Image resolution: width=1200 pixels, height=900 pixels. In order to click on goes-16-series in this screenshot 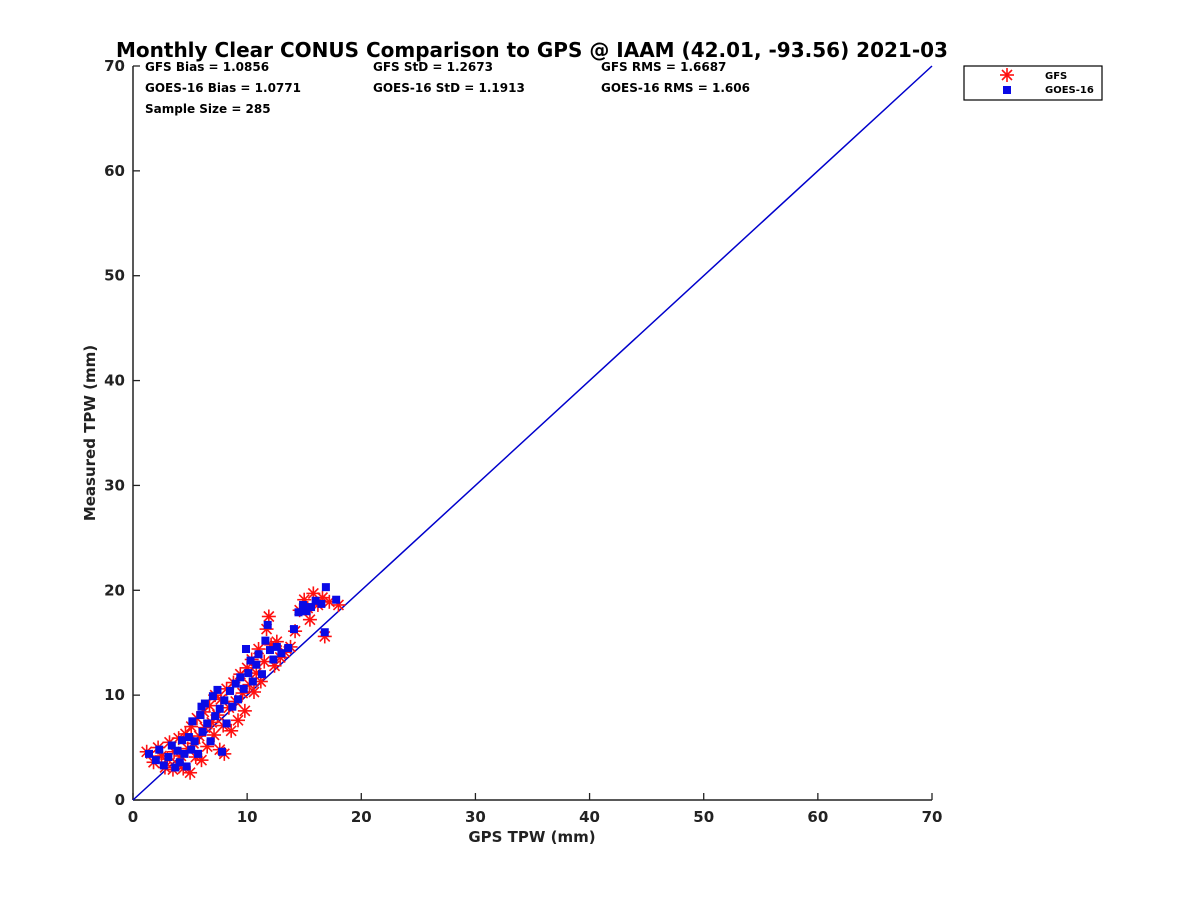, I will do `click(242, 677)`.